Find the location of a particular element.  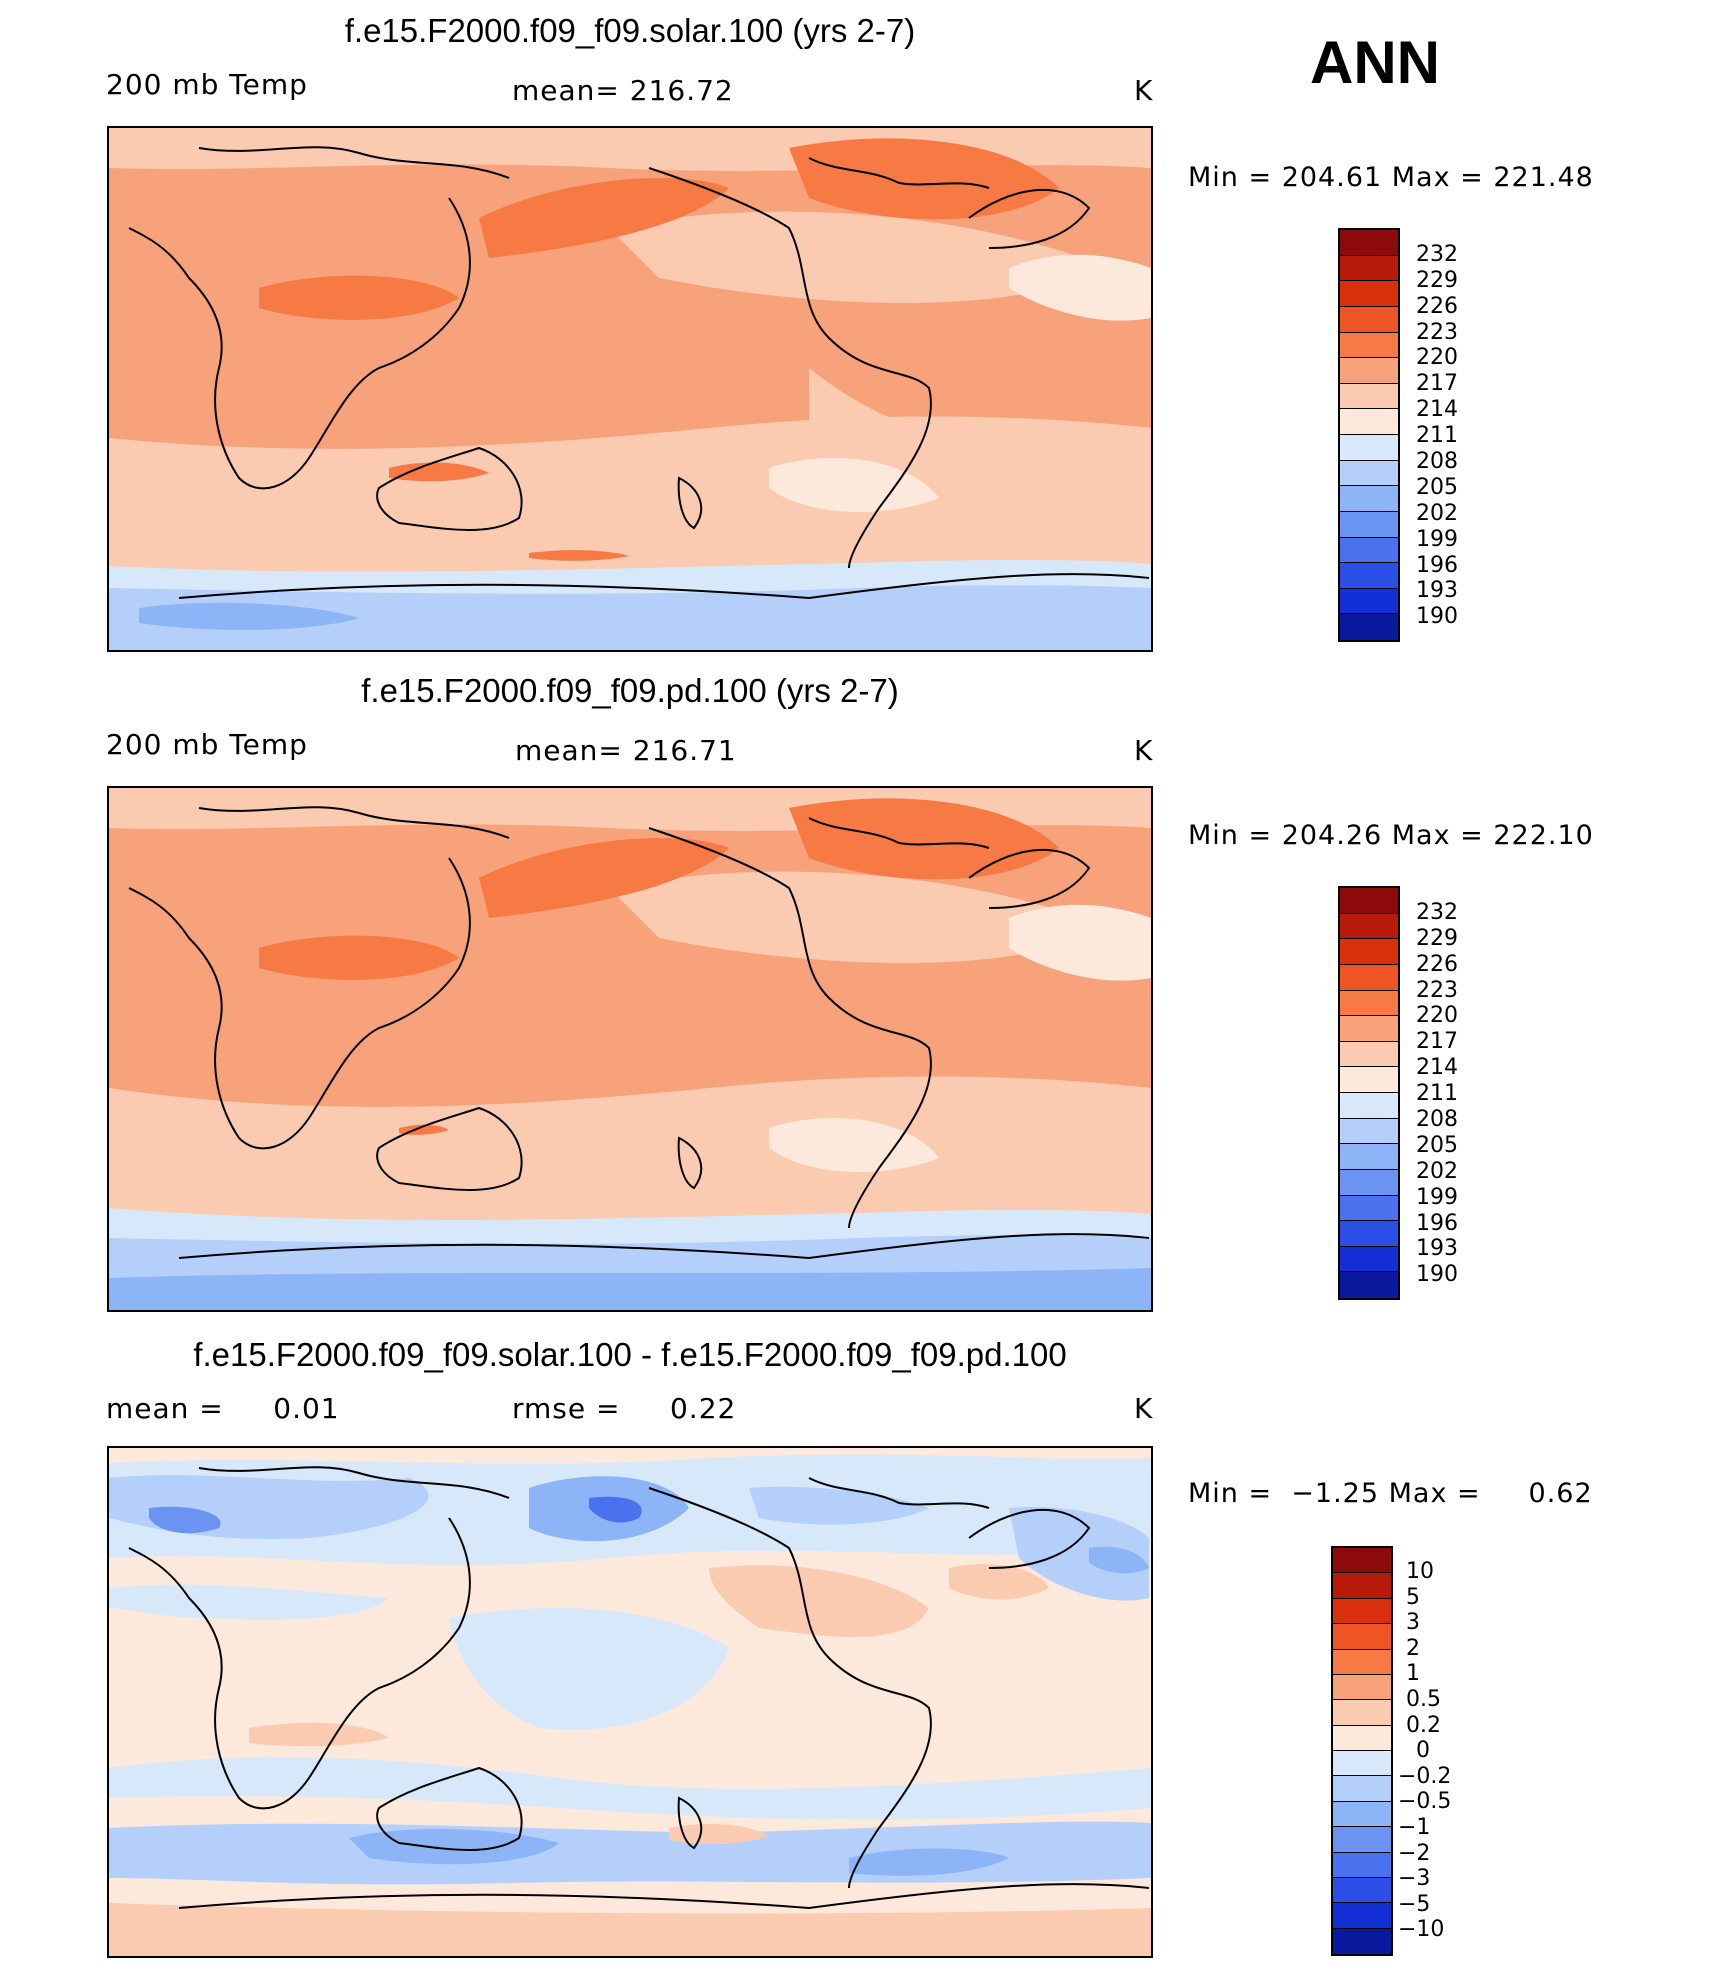

panel-2-variable-label: 200 mb Temp is located at coordinates (207, 744).